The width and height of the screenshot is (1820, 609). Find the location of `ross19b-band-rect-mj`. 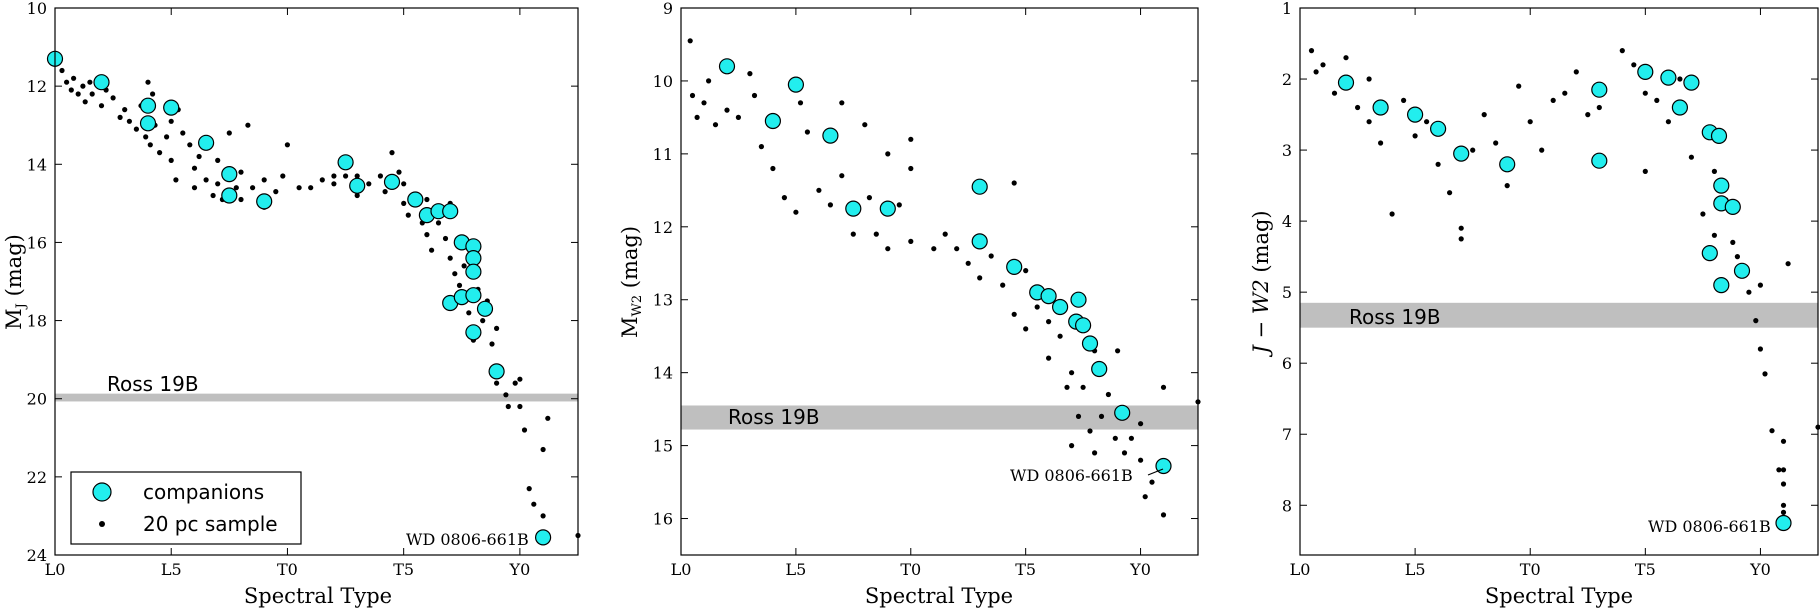

ross19b-band-rect-mj is located at coordinates (316, 397).